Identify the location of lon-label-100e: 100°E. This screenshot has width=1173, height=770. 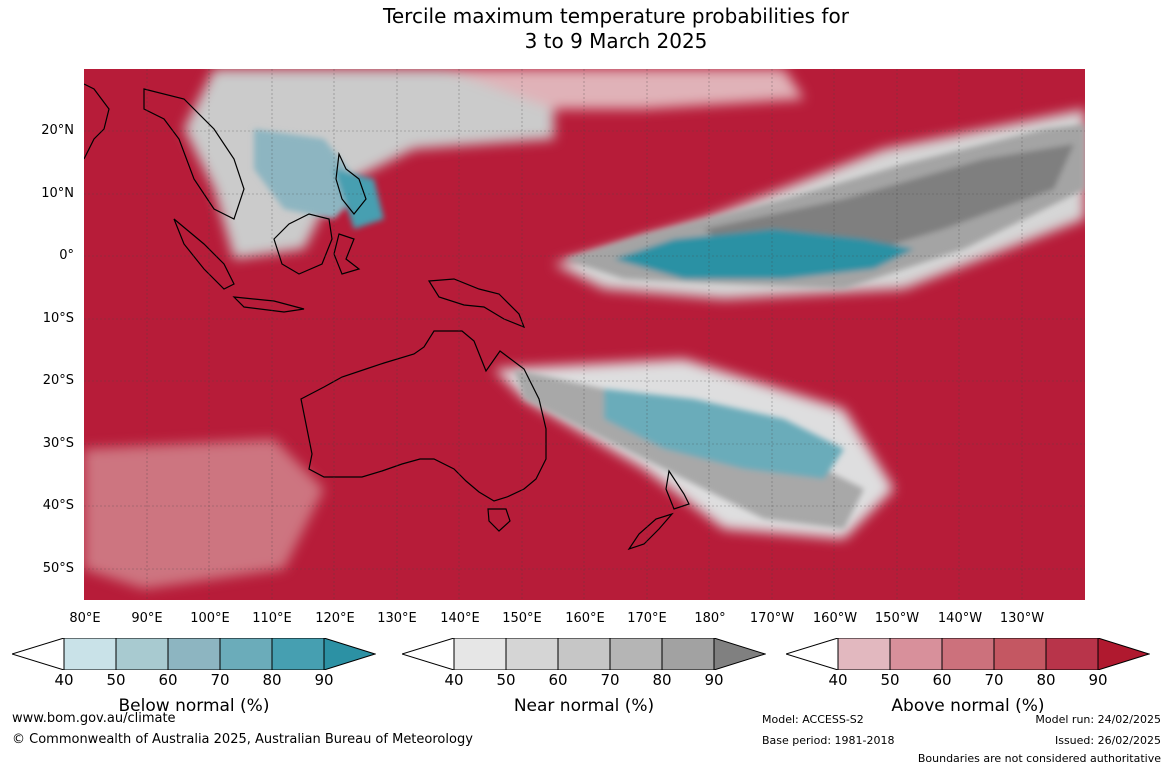
(210, 618).